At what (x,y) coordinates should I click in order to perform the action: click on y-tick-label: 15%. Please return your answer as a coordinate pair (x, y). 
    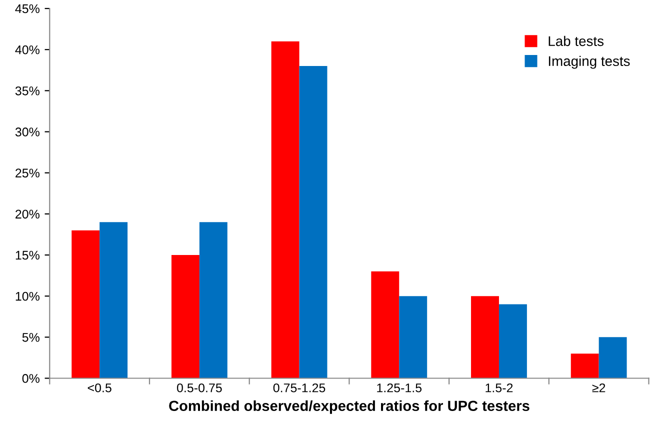
    Looking at the image, I should click on (28, 255).